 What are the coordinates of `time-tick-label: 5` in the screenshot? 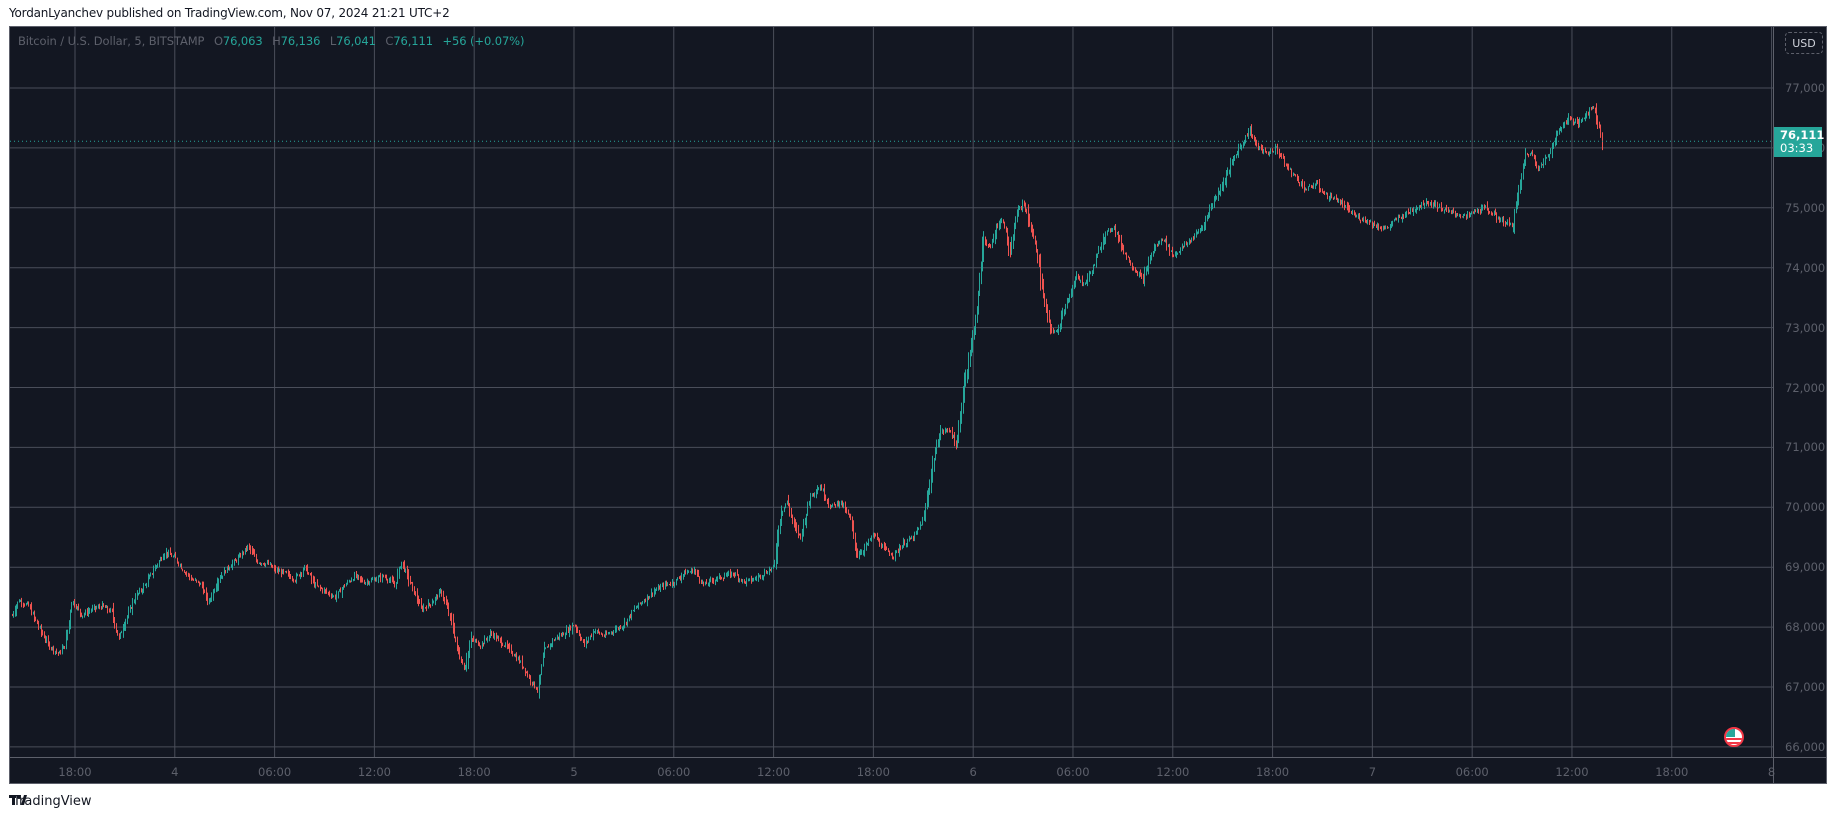 It's located at (574, 772).